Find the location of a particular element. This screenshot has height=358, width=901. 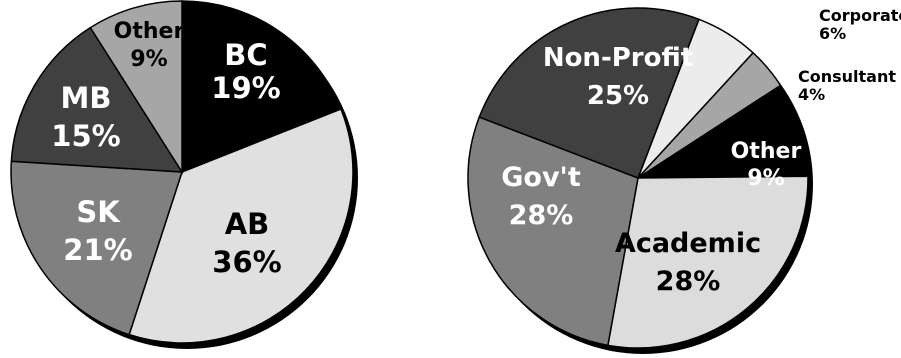

slice-label-corporate: Corporate is located at coordinates (860, 15).